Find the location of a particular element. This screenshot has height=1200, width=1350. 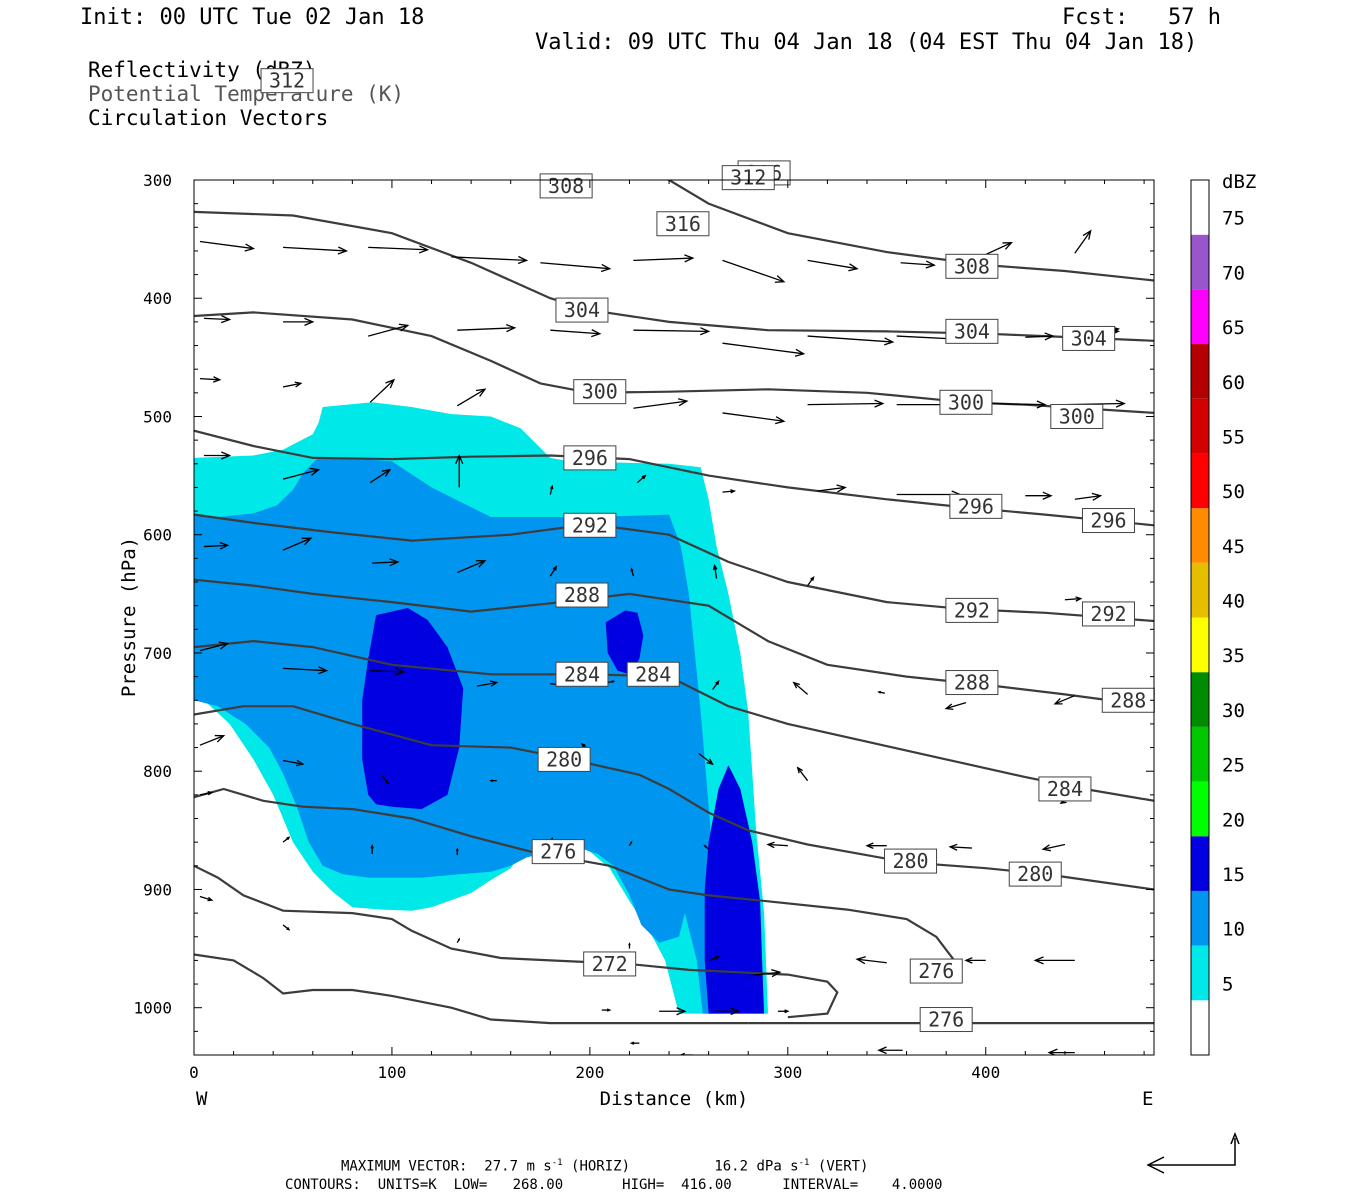

isentrope-308k is located at coordinates (909, 231).